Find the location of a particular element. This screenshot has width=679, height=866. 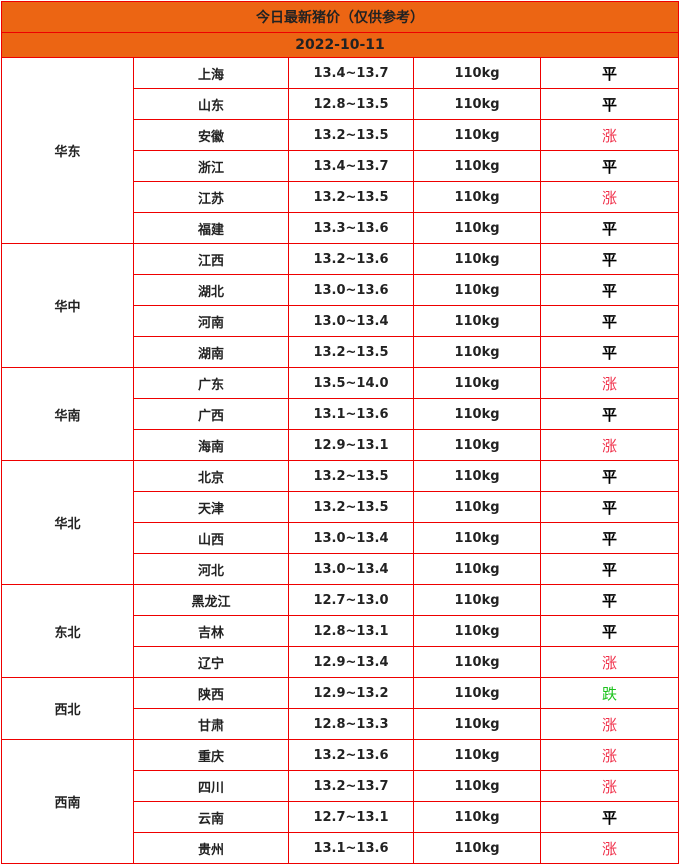

province-cell: 甘肃 is located at coordinates (211, 724).